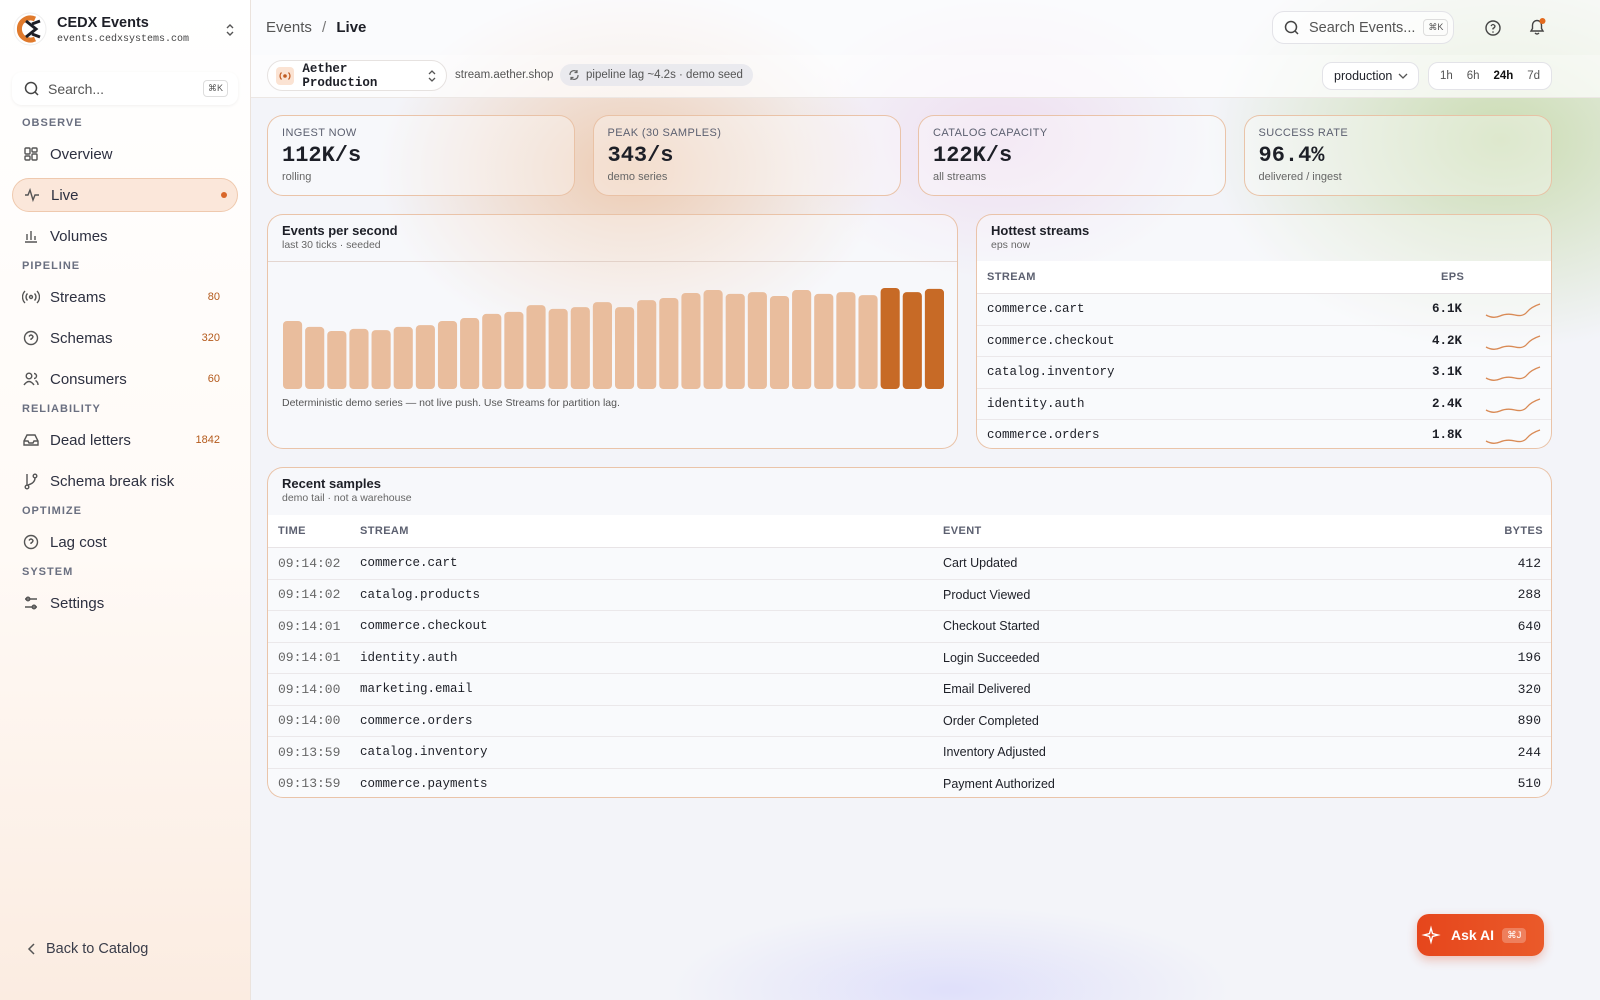 The image size is (1600, 1000). I want to click on card-subtitle: last 30 ticks · seeded, so click(331, 245).